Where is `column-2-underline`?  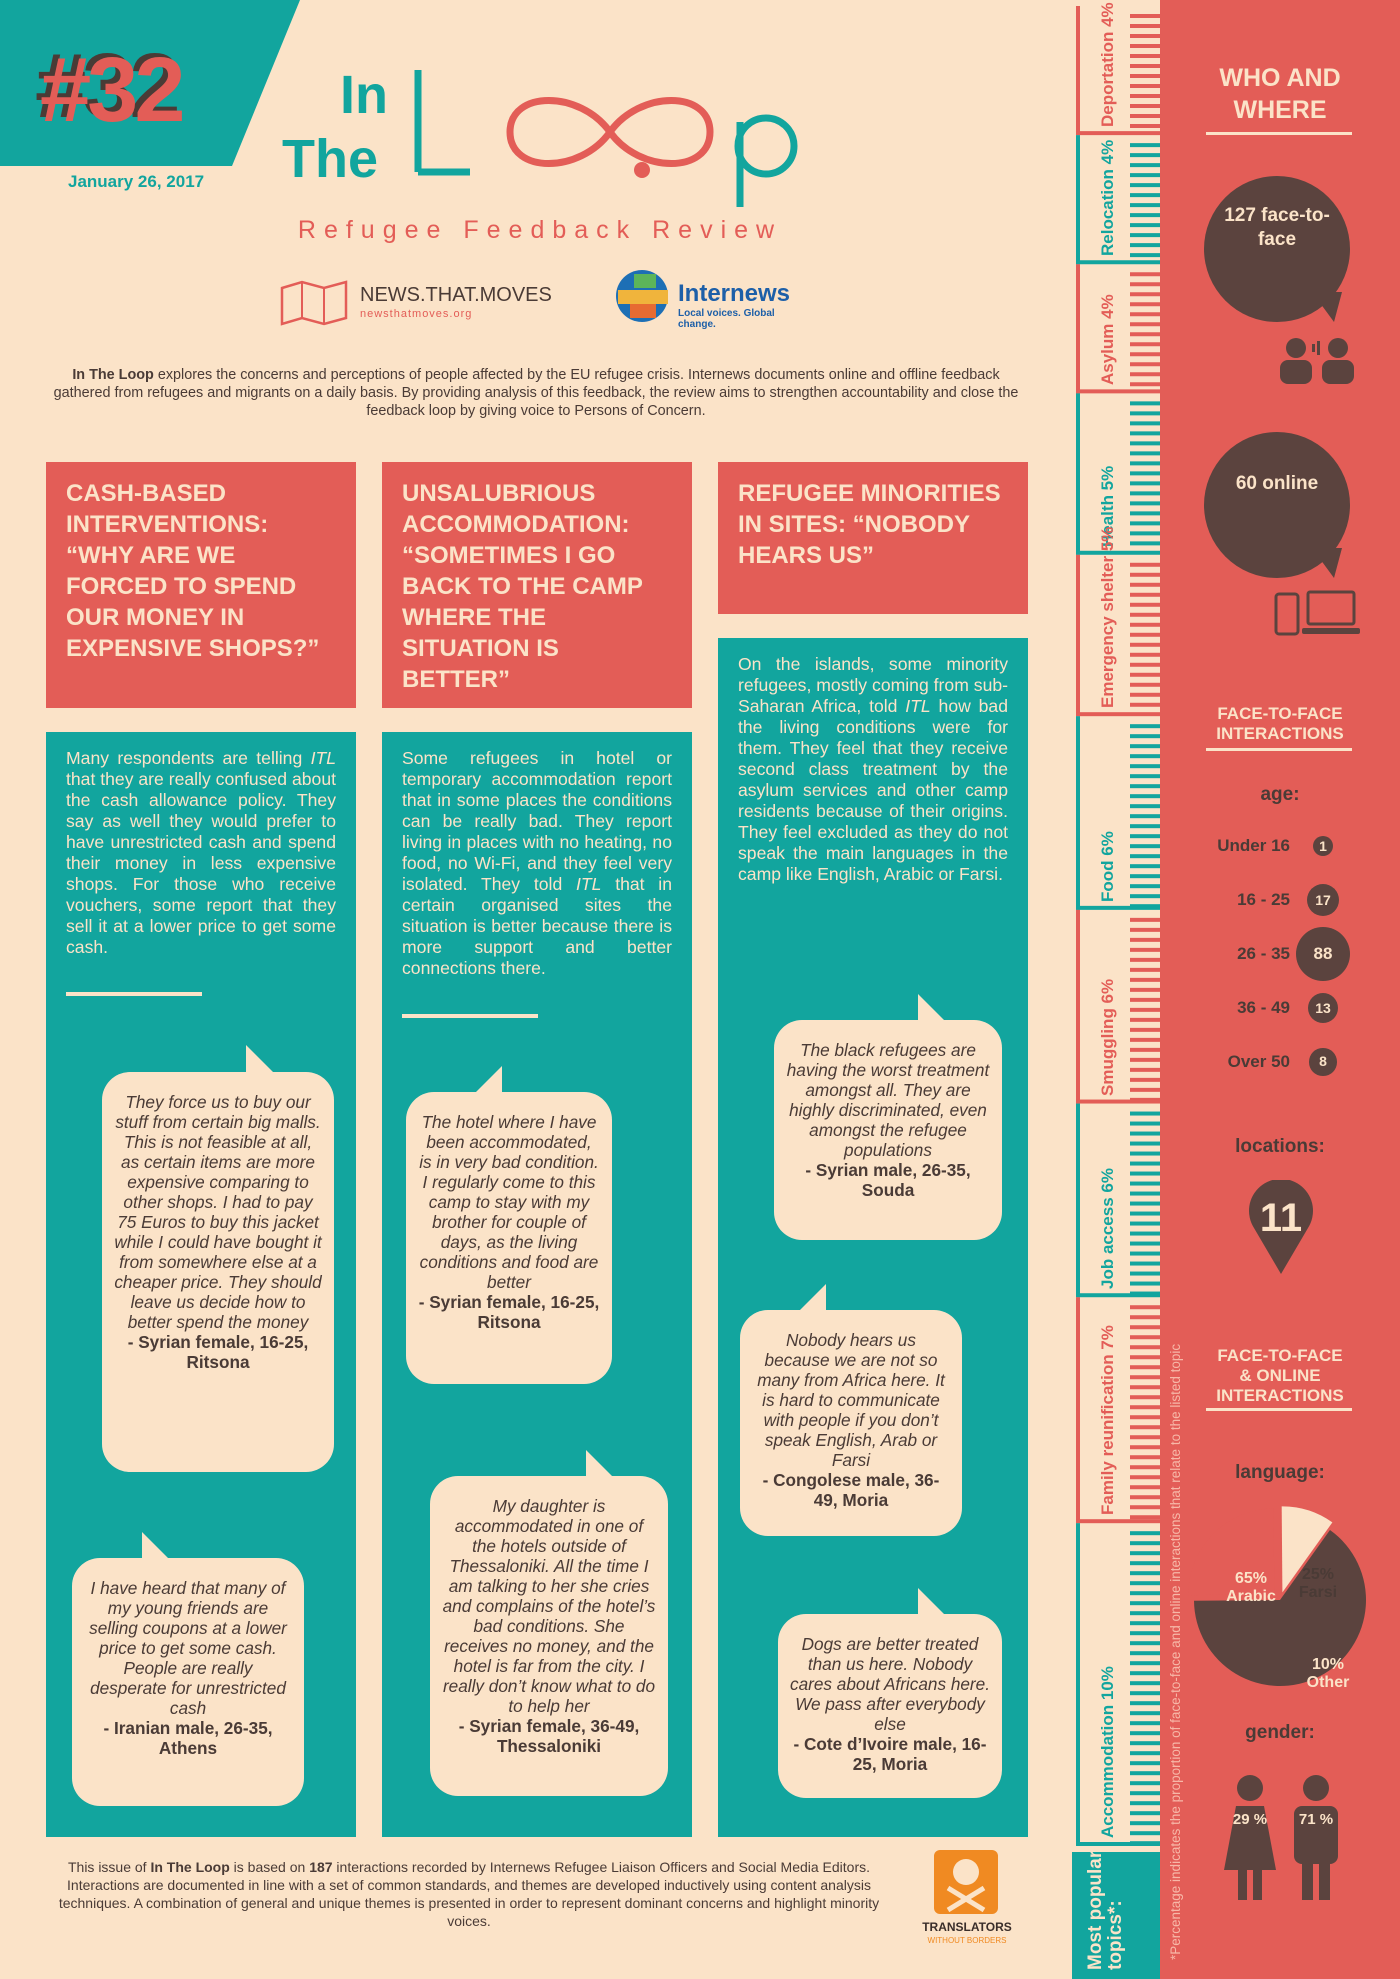
column-2-underline is located at coordinates (470, 1016).